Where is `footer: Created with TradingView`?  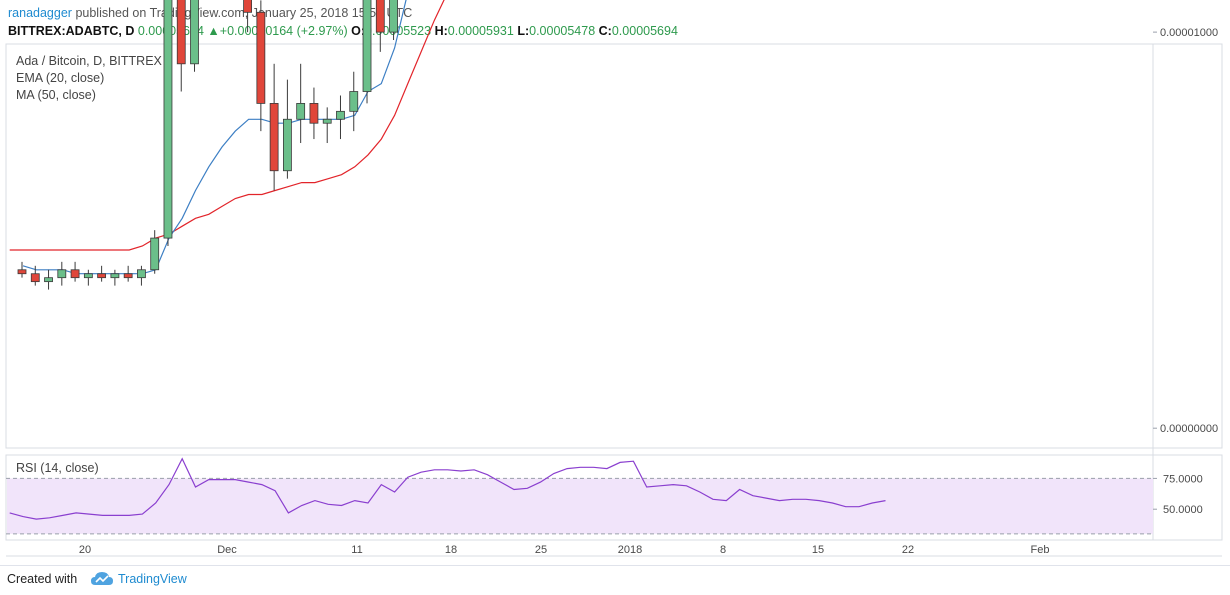
footer: Created with TradingView is located at coordinates (615, 580).